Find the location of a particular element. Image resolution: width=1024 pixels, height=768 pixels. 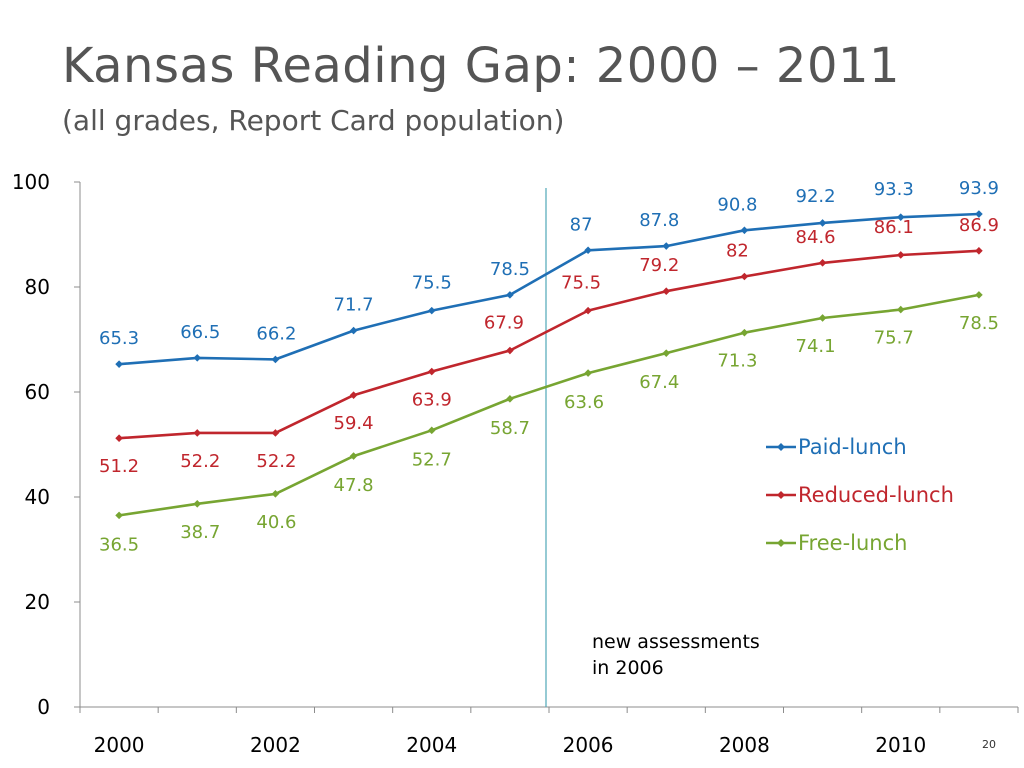

x-tick-label: 2004 is located at coordinates (431, 745).